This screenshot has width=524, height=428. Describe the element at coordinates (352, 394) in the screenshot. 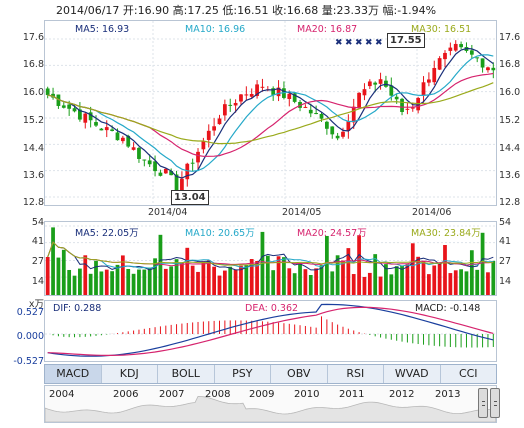

I see `timeline-year-2011: 2011` at that location.